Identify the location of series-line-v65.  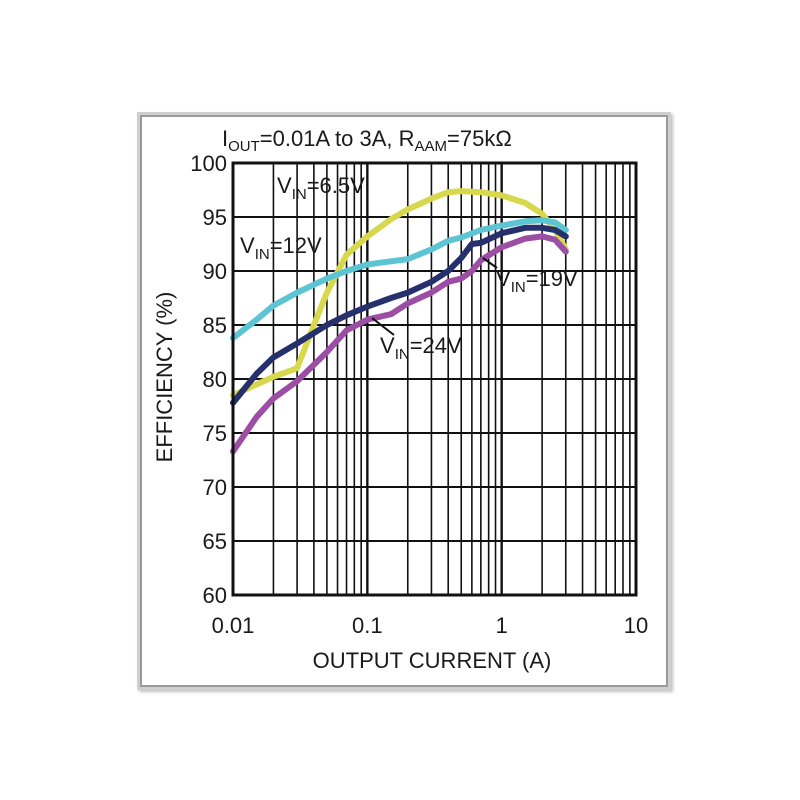
(399, 293).